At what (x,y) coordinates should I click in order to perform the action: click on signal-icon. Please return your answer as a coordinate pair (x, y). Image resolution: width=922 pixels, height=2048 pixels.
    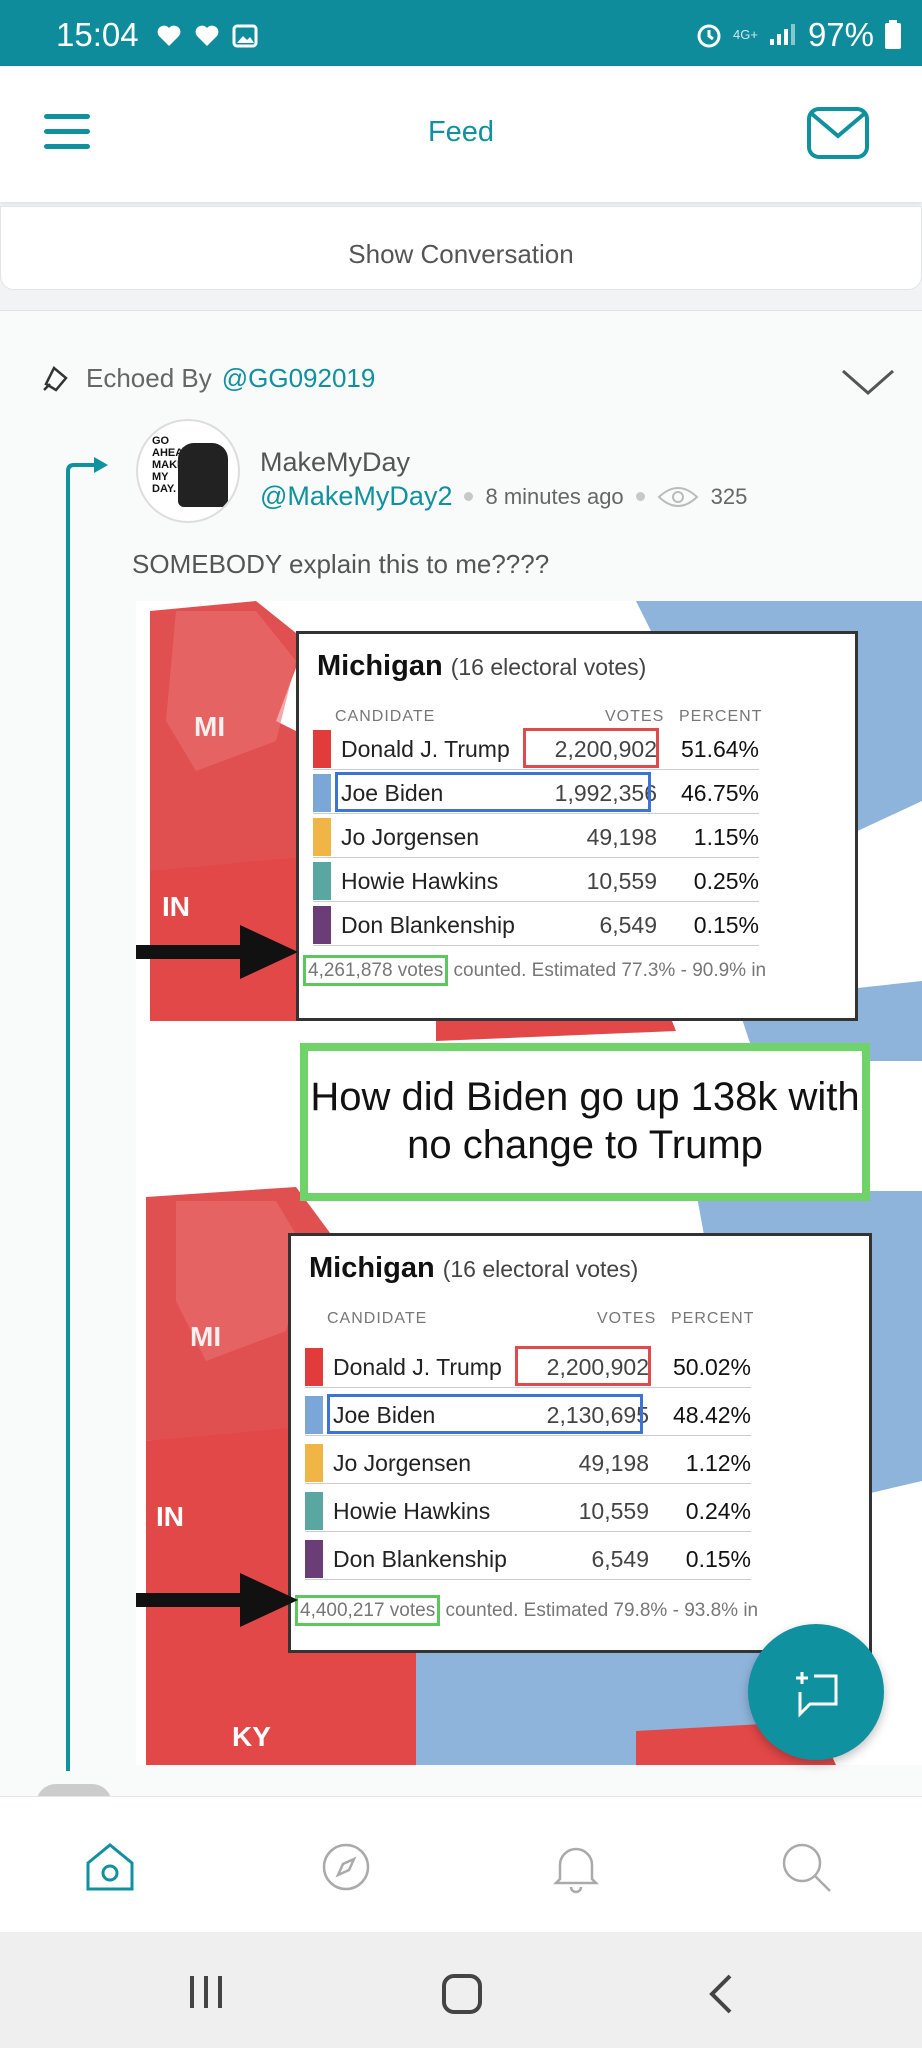
    Looking at the image, I should click on (782, 34).